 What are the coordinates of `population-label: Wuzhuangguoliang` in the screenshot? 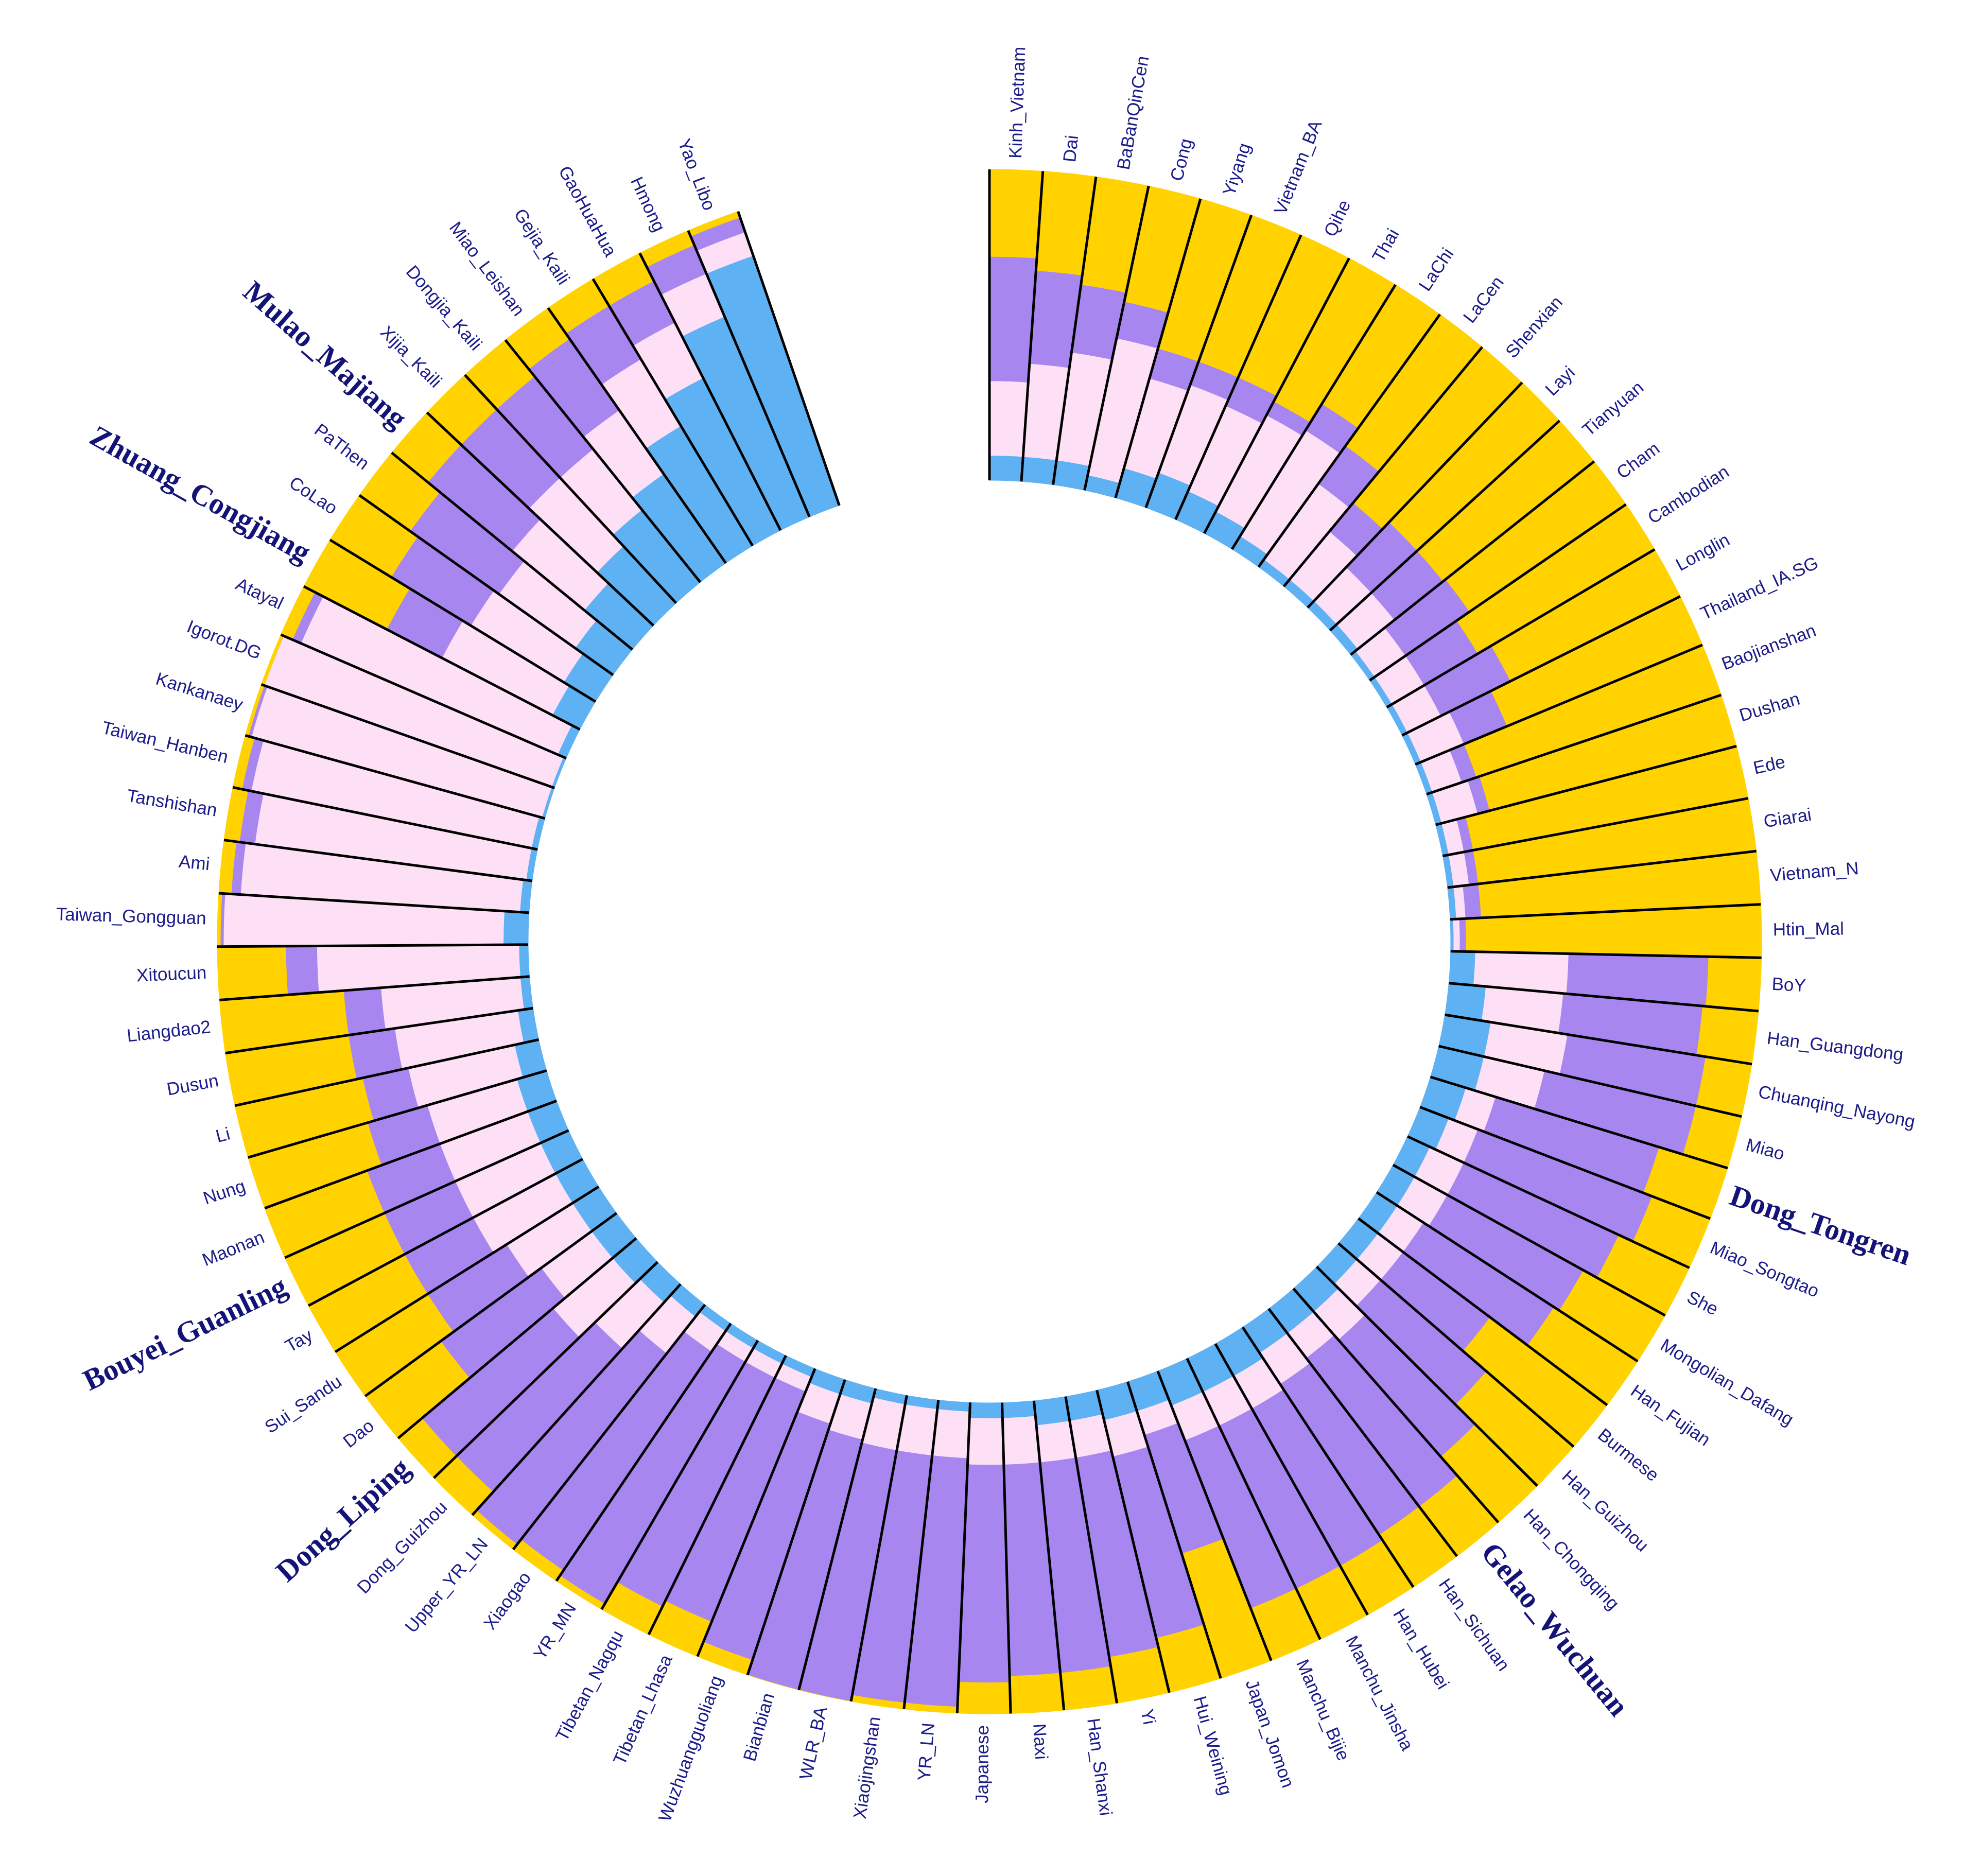 It's located at (691, 1749).